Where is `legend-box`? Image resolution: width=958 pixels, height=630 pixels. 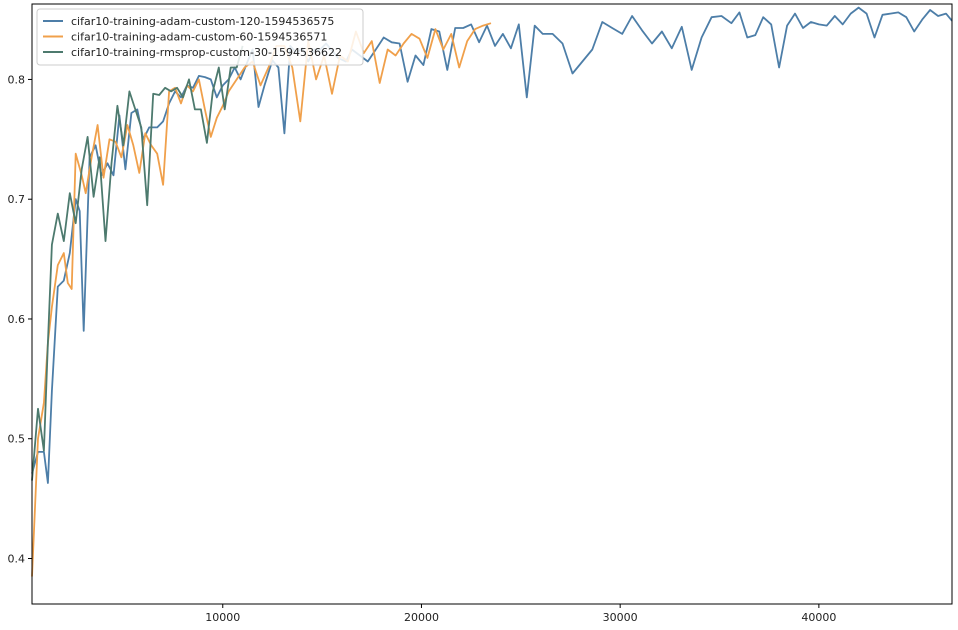
legend-box is located at coordinates (200, 37).